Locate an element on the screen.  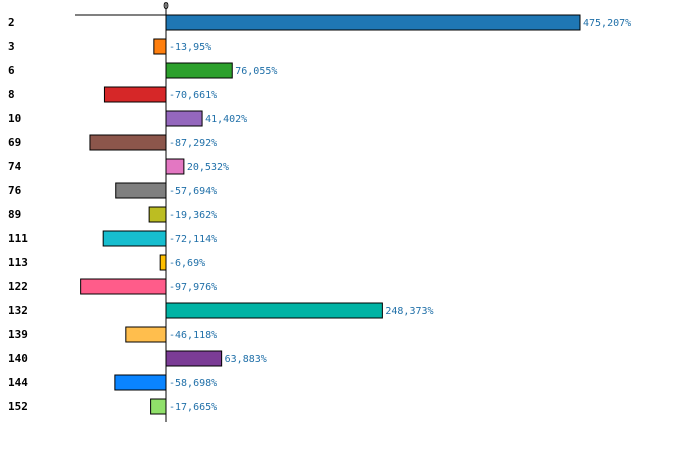
category-label-152: 152 is located at coordinates (18, 406).